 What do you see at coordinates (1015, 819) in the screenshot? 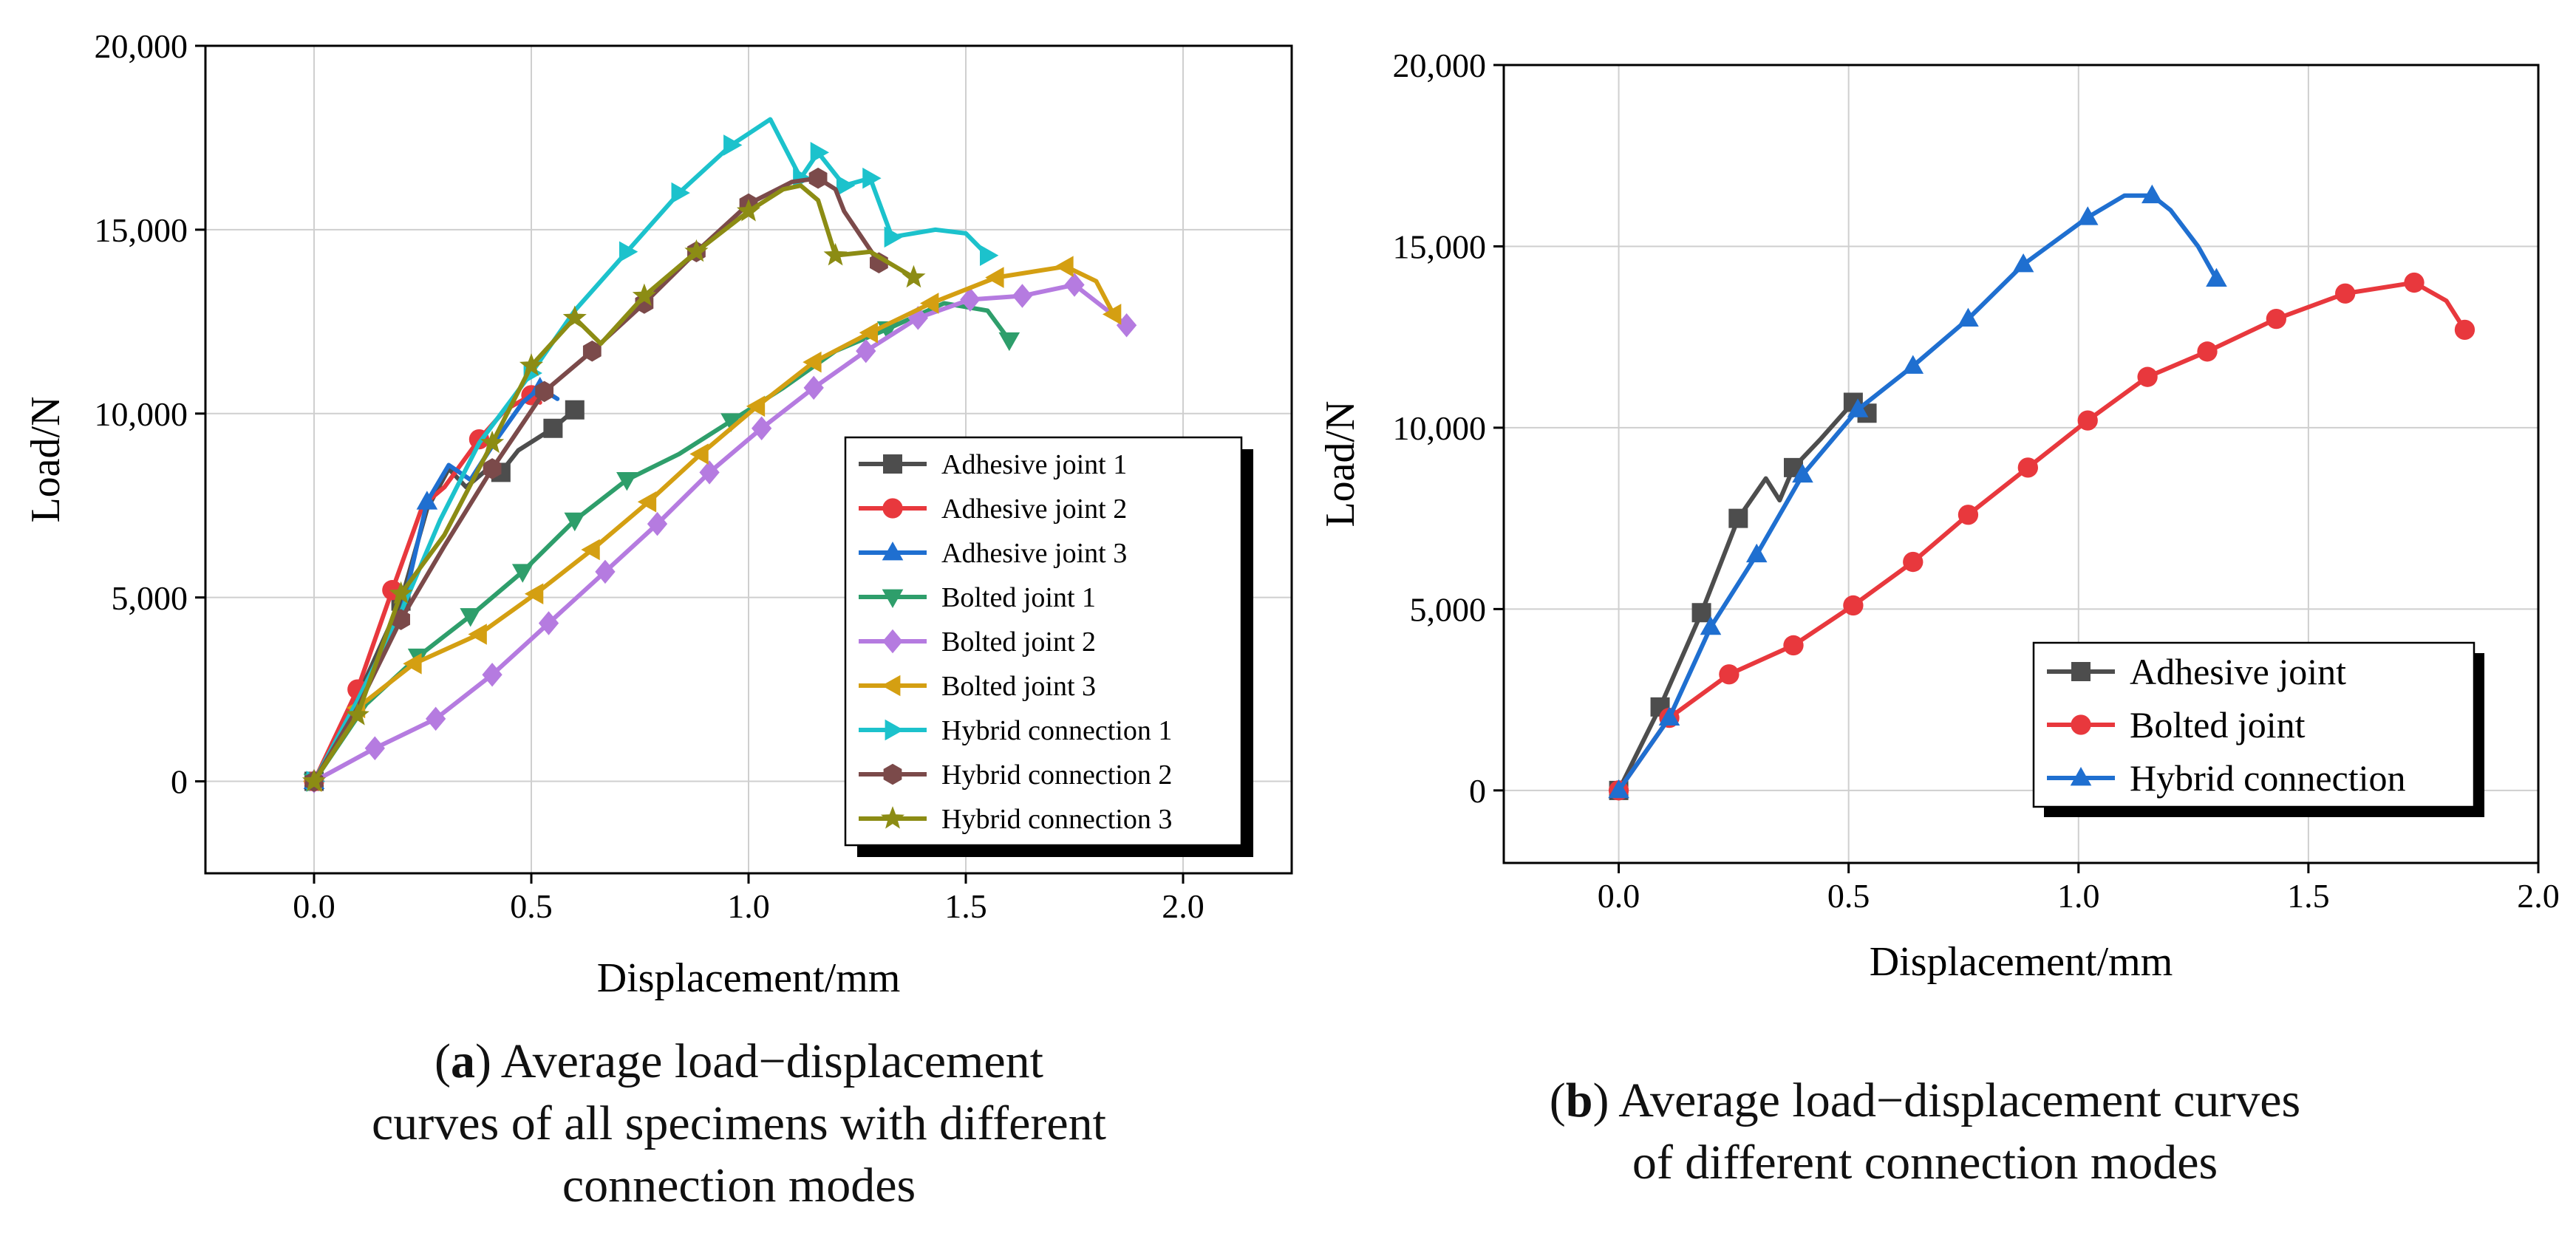
I see `legend-entry: Hybrid connection 3` at bounding box center [1015, 819].